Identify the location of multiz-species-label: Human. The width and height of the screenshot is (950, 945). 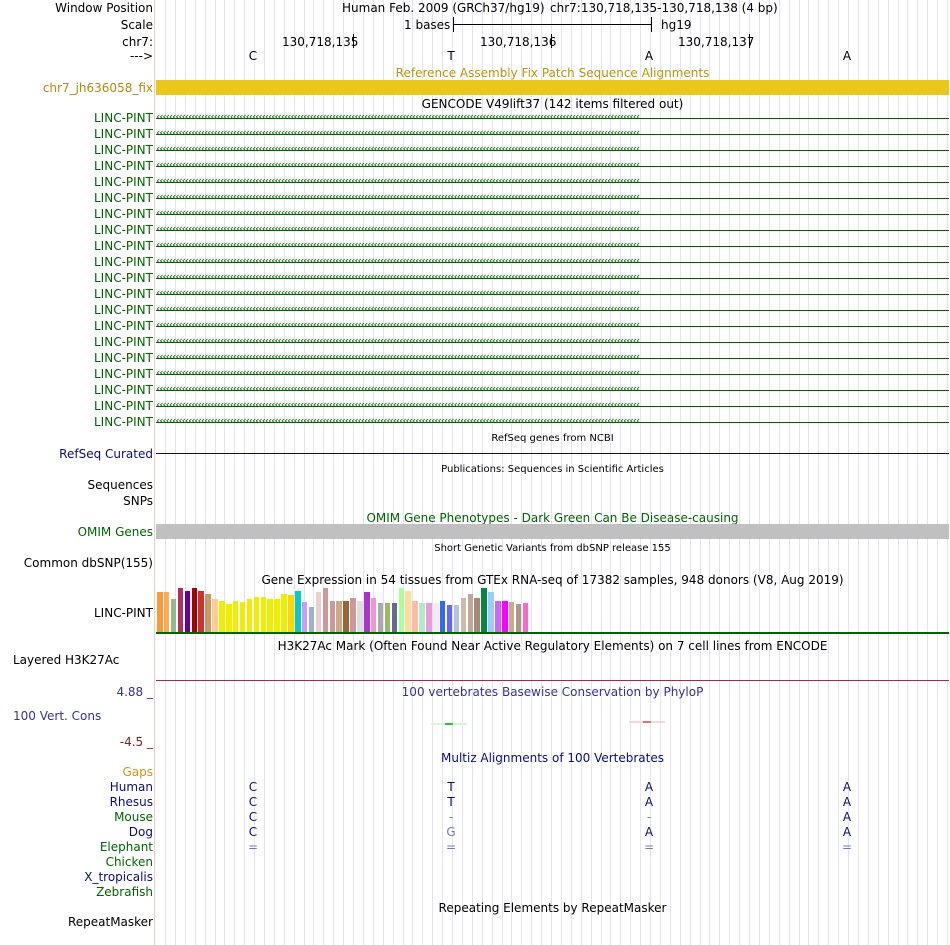
(131, 787).